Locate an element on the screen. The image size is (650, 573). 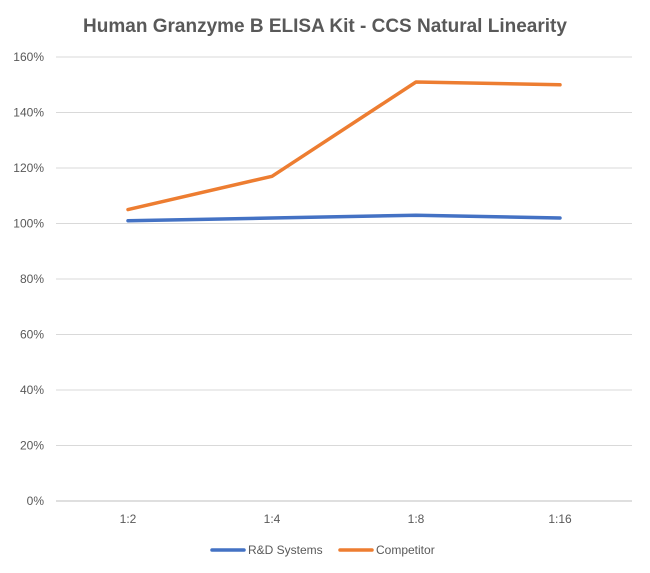
y-axis-tick-labels: 0% 20% 40% 60% 80% 100% 120% 140% 160% is located at coordinates (28, 279).